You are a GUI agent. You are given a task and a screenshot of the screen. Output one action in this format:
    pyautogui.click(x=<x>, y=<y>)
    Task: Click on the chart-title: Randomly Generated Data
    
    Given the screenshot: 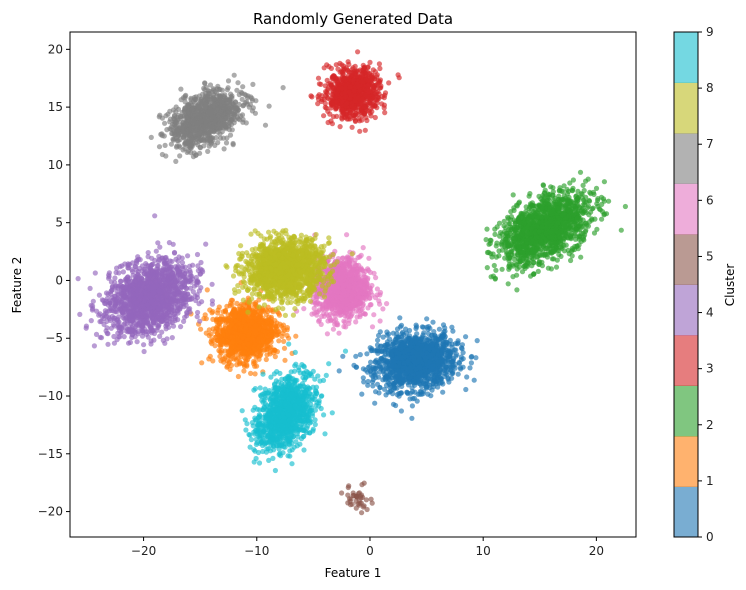 What is the action you would take?
    pyautogui.click(x=353, y=19)
    